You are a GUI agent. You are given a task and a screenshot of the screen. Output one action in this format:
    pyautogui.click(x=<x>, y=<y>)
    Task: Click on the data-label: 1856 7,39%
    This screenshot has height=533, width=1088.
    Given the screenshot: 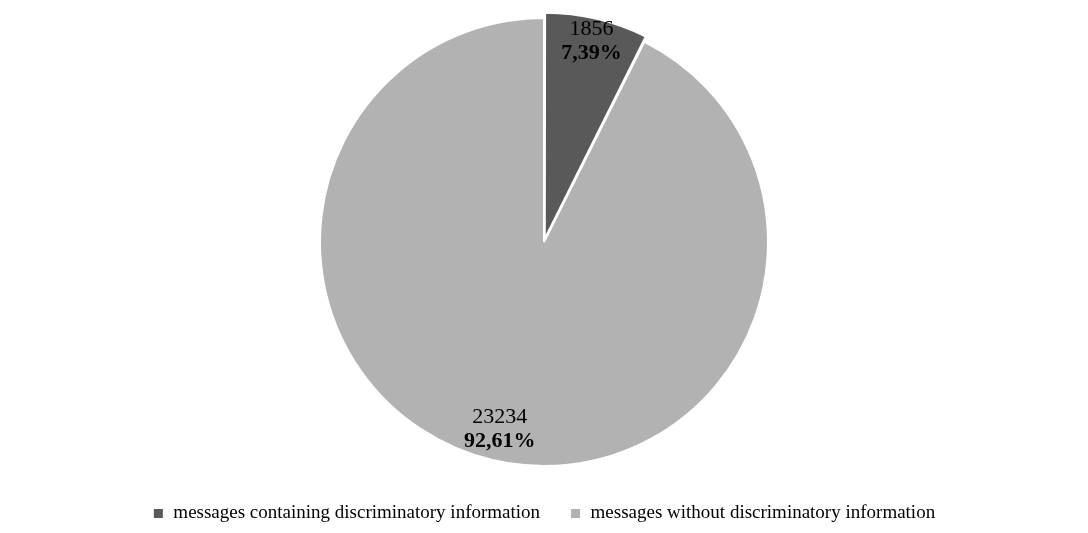 What is the action you would take?
    pyautogui.click(x=591, y=39)
    